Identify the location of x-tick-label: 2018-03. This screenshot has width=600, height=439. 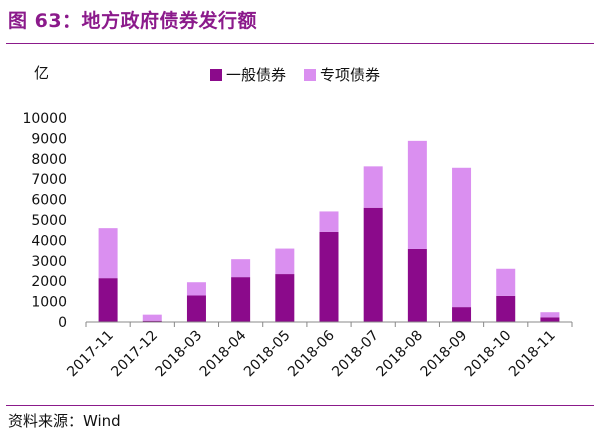
(179, 354).